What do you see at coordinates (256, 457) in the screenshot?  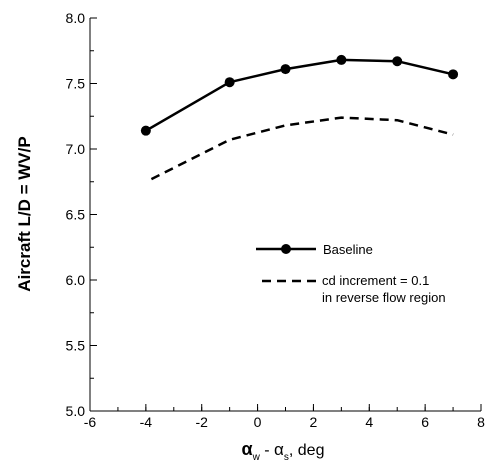 I see `x-axis-title-sub-w: w` at bounding box center [256, 457].